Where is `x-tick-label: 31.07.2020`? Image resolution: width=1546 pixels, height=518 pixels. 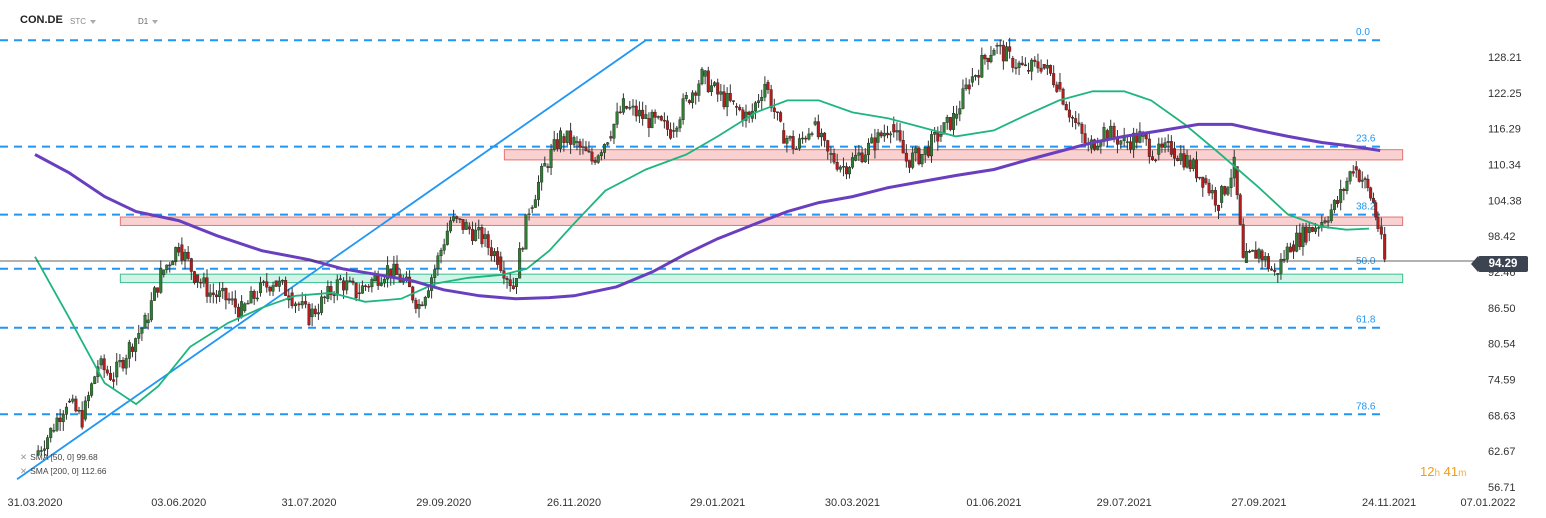 x-tick-label: 31.07.2020 is located at coordinates (308, 503).